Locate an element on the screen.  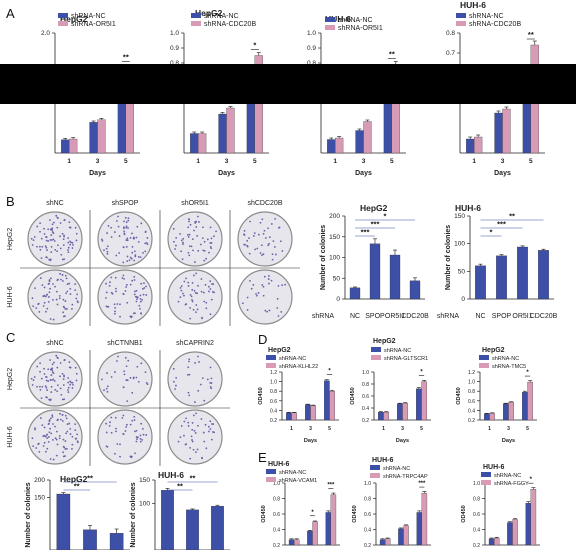
y-tick-label: 100 is located at coordinates (144, 503).